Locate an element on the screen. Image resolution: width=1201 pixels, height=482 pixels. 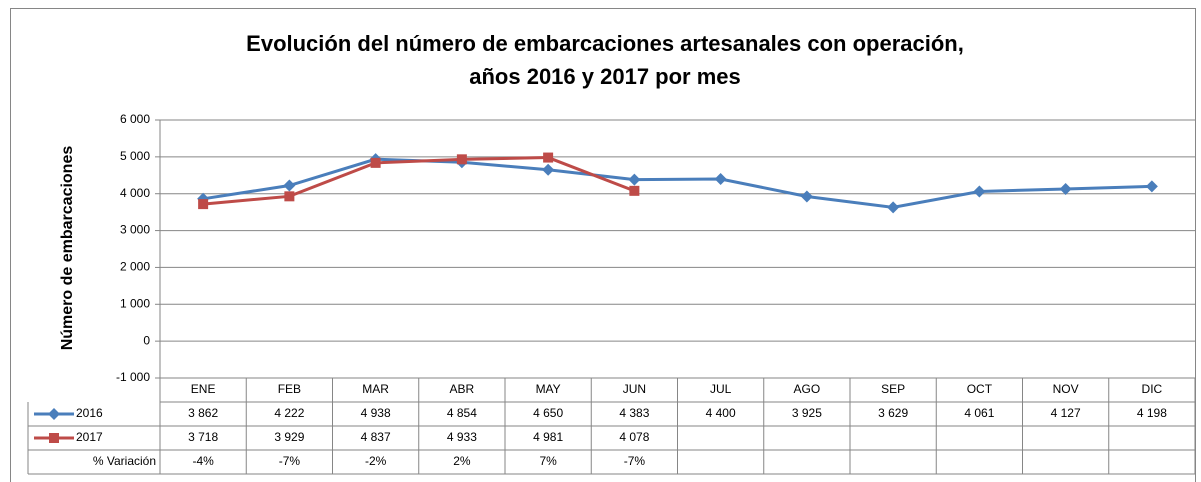
data-label: 4 222 is located at coordinates (289, 413).